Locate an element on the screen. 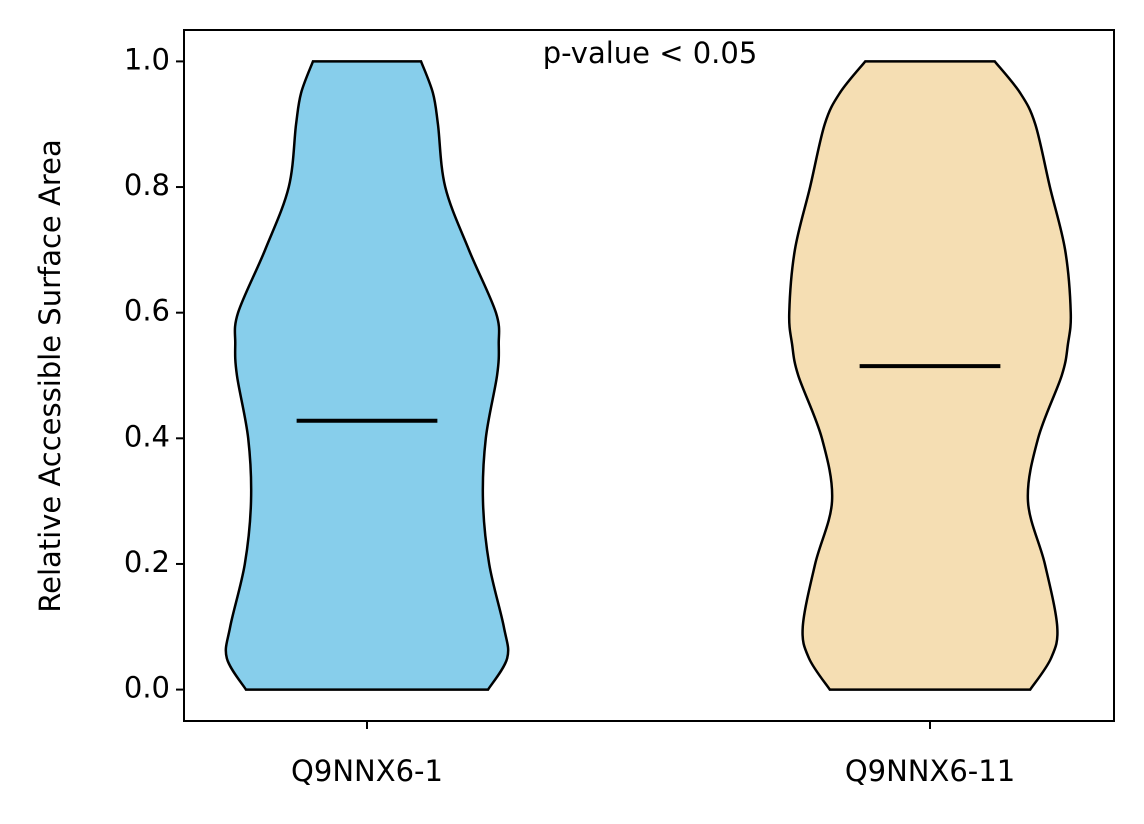 This screenshot has height=824, width=1144. y-tick-label: 0.4 is located at coordinates (147, 436).